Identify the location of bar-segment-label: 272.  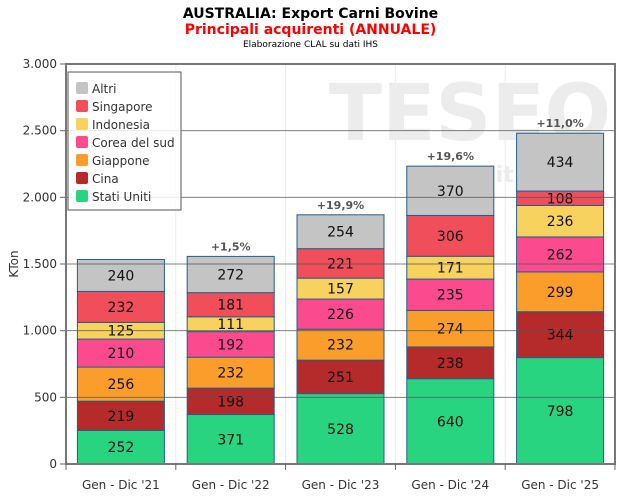
(230, 276).